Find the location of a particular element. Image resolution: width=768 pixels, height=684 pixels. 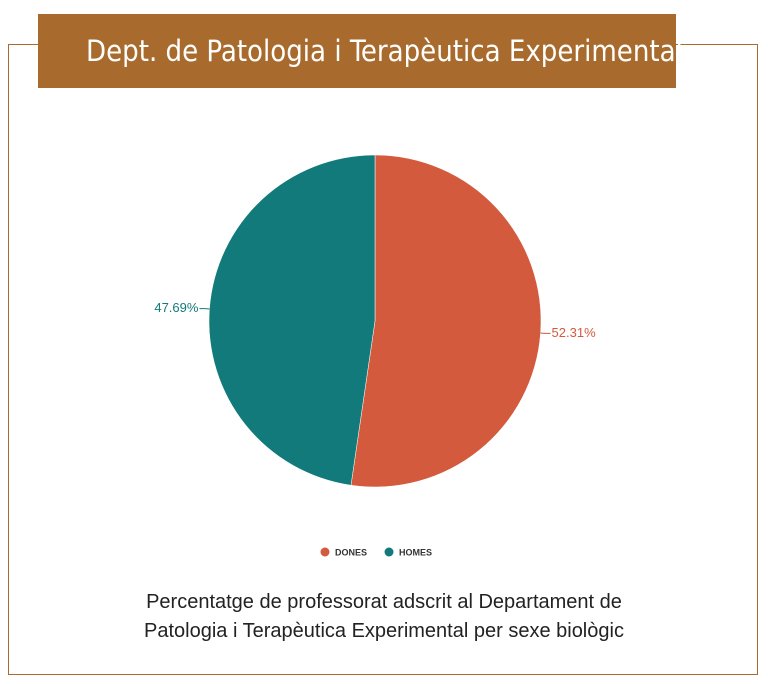

data-label: 52.31% is located at coordinates (574, 332).